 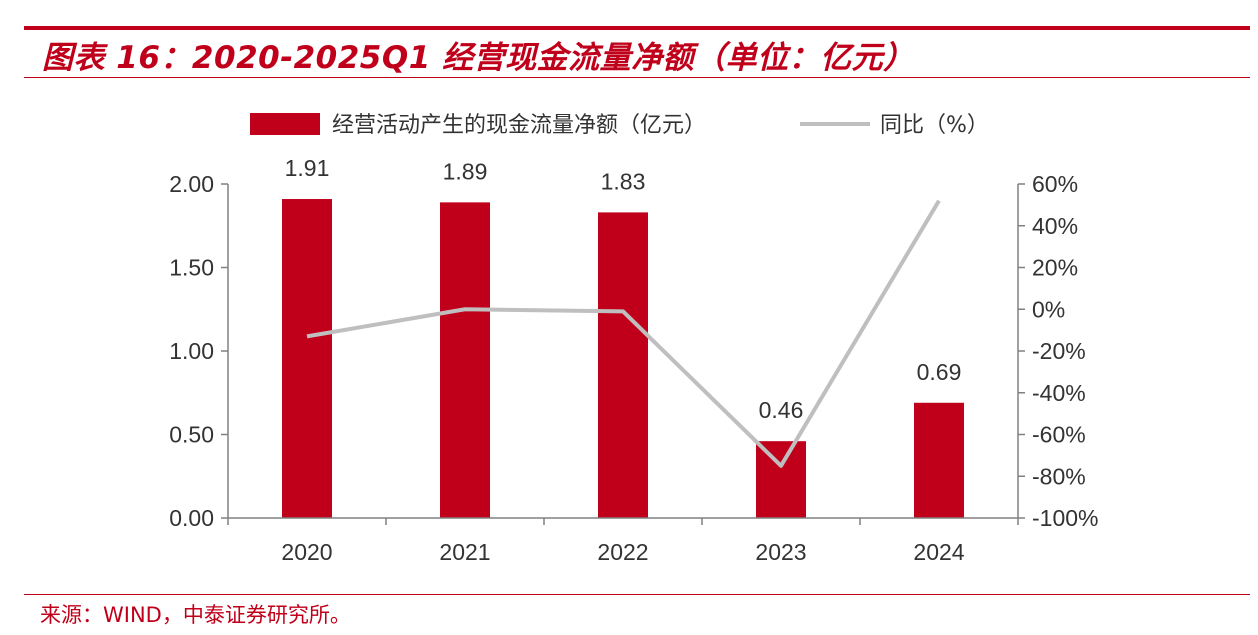 I want to click on bar-2020, so click(x=307, y=358).